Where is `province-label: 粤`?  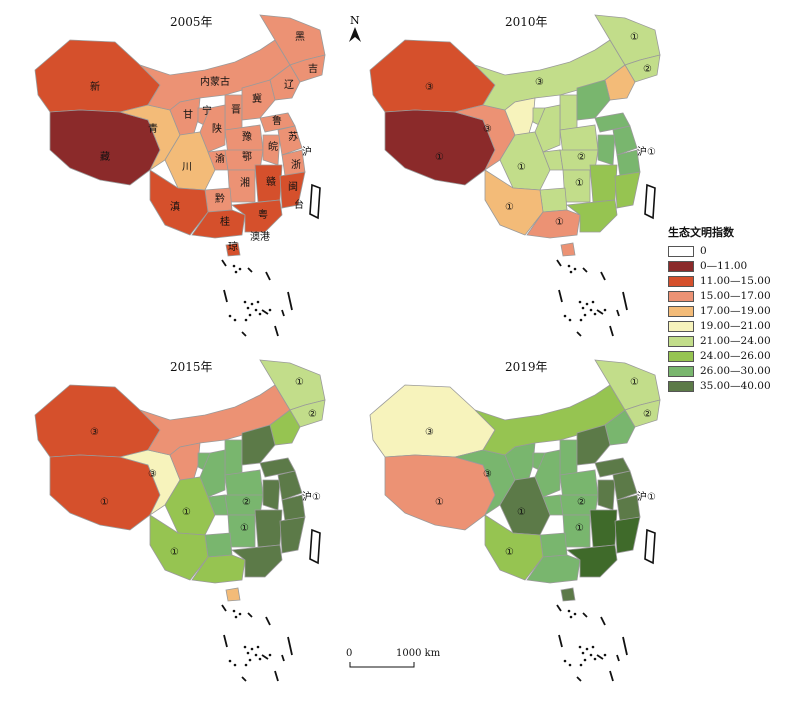
province-label: 粤 is located at coordinates (263, 214).